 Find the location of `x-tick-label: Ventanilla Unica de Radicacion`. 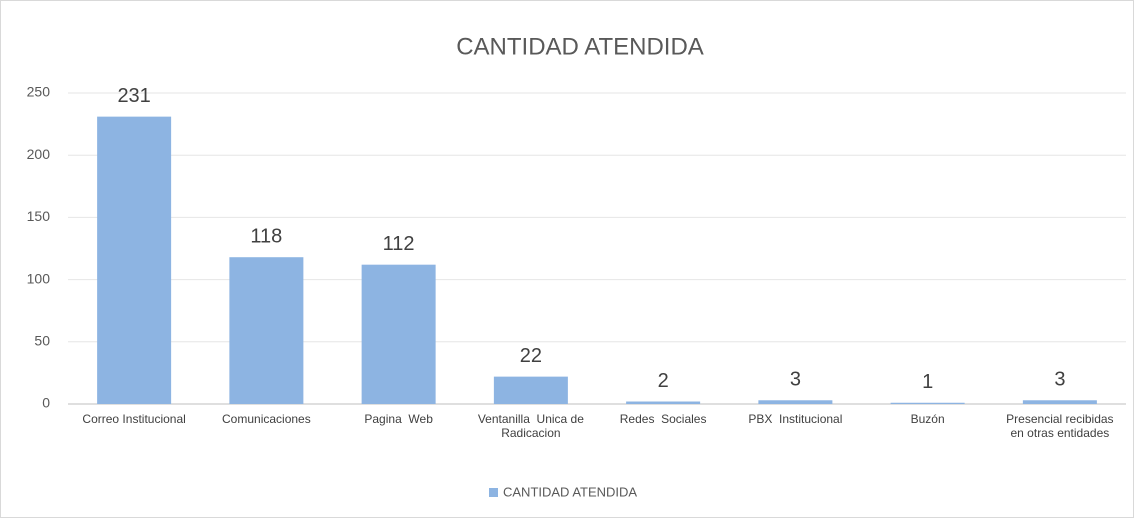

x-tick-label: Ventanilla Unica de Radicacion is located at coordinates (532, 426).